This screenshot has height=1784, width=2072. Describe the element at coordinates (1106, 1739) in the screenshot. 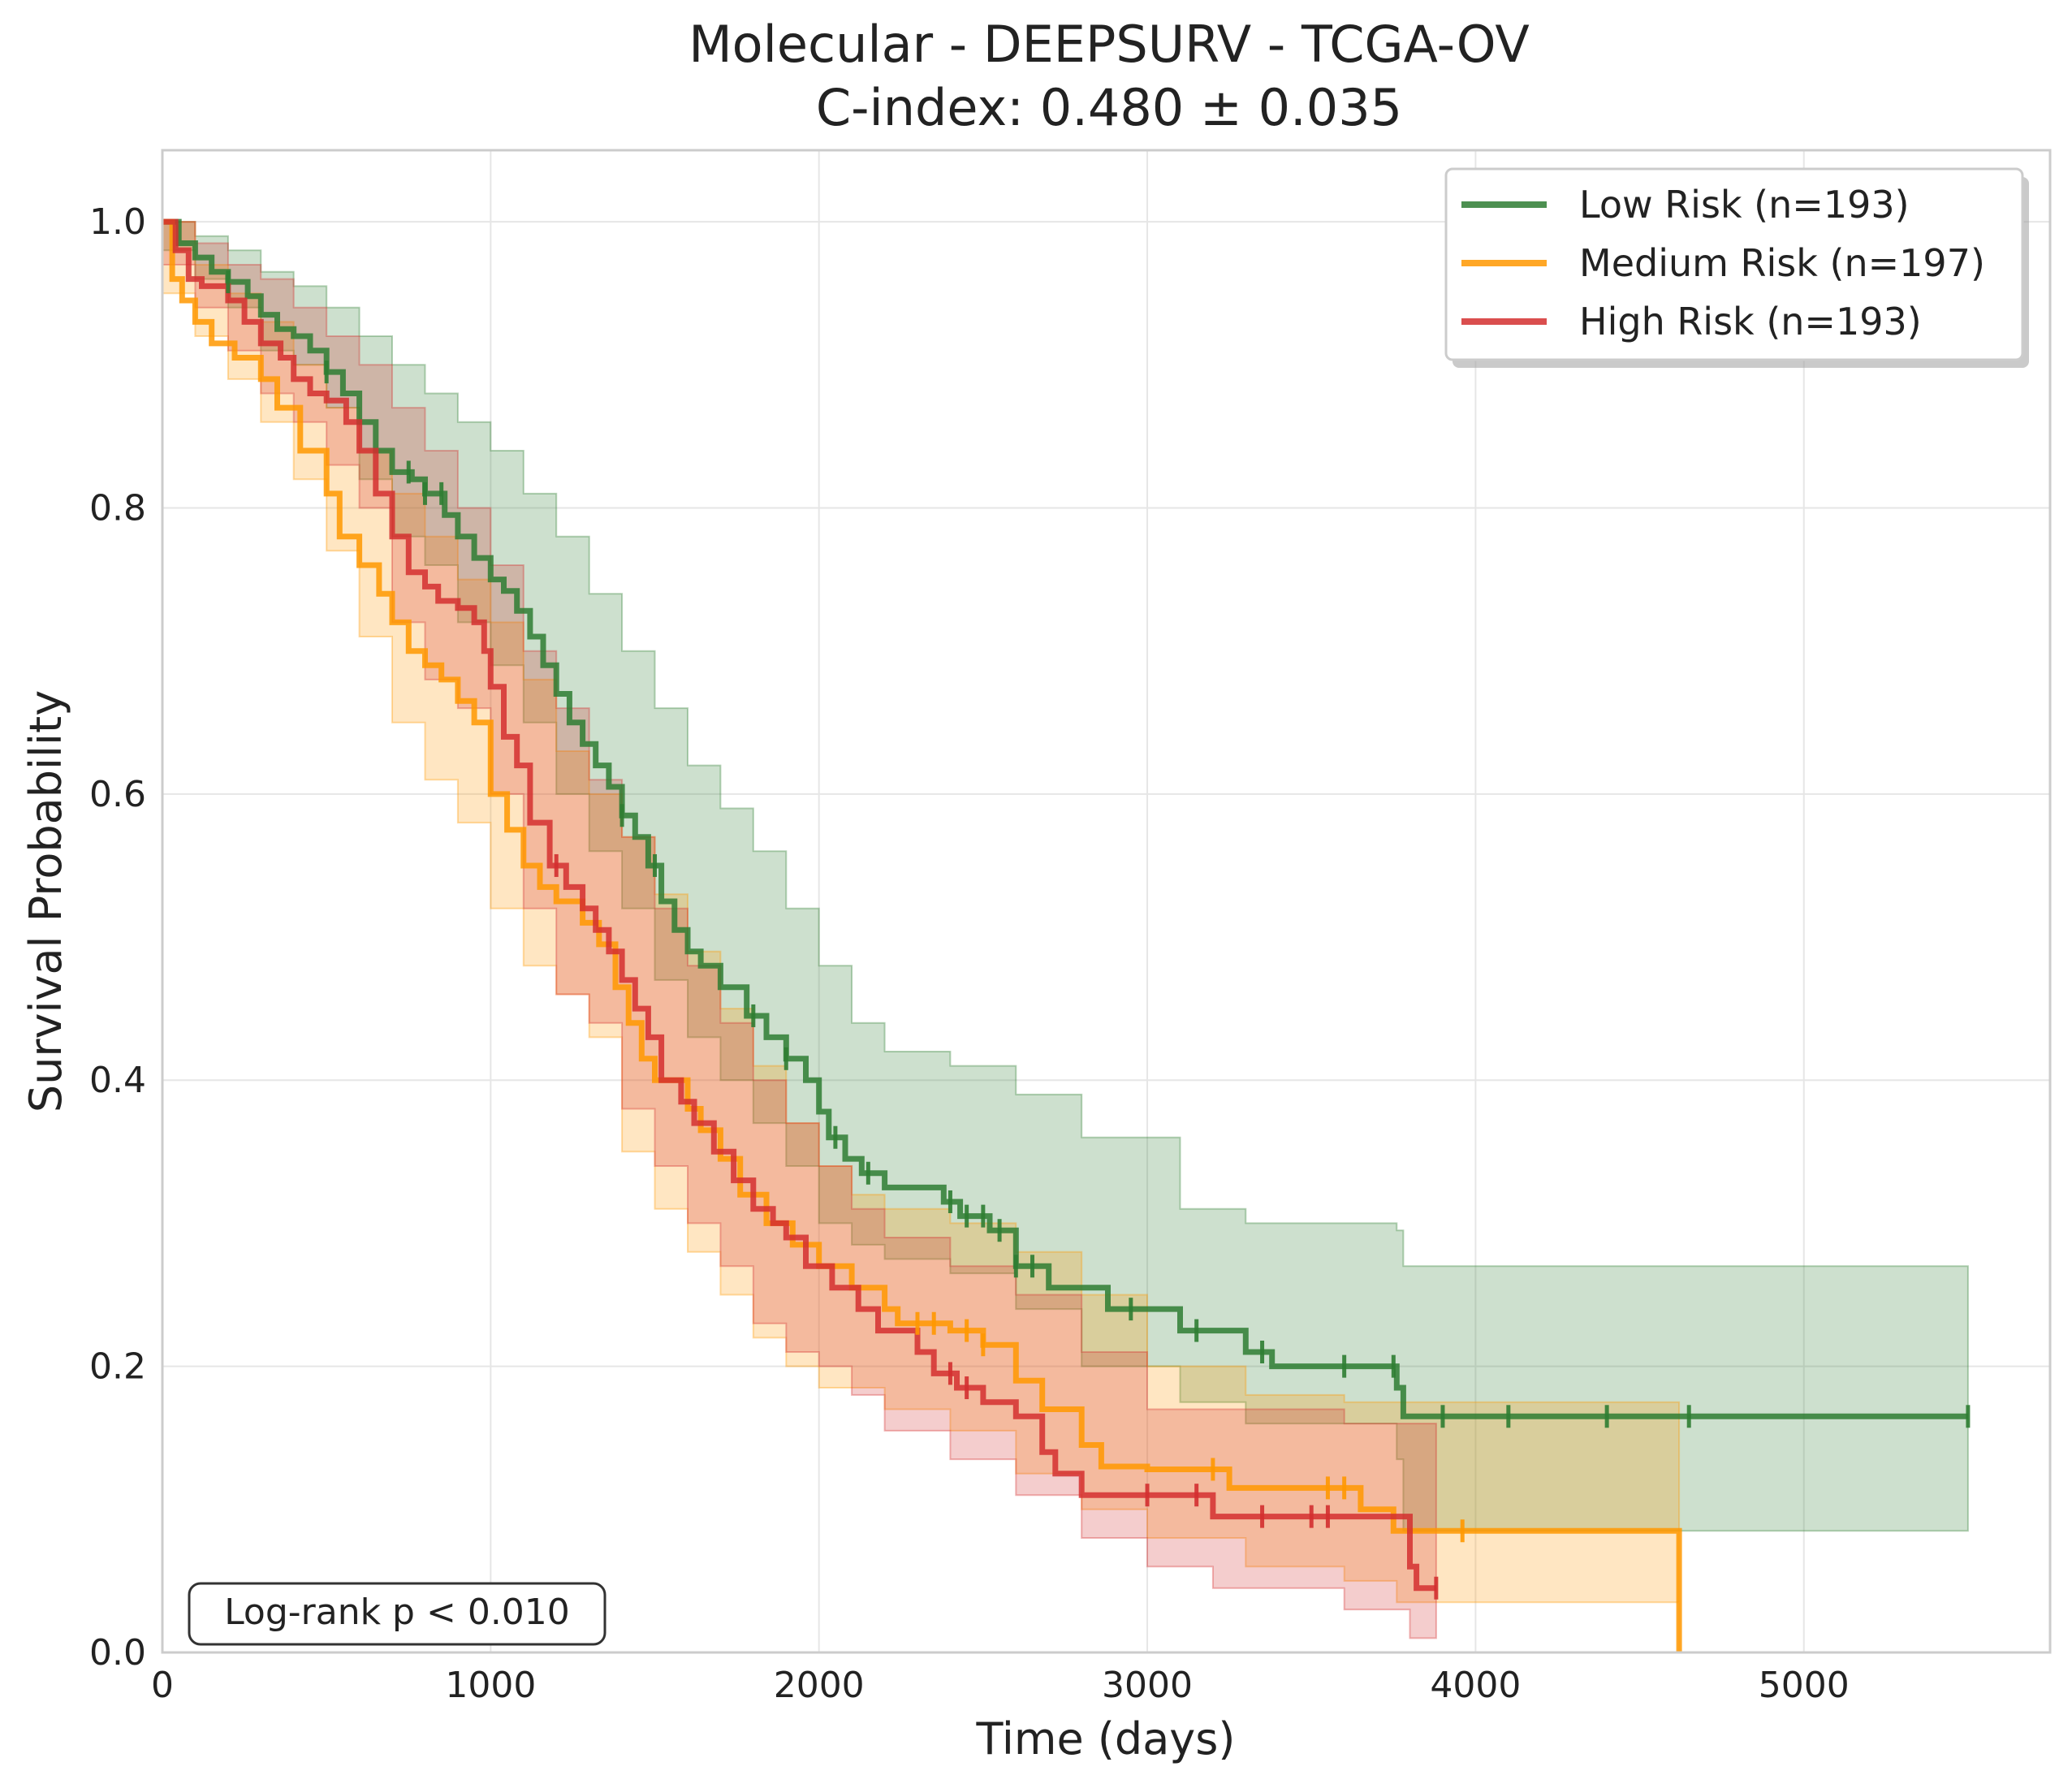

I see `x-axis-label: Time (days)` at that location.